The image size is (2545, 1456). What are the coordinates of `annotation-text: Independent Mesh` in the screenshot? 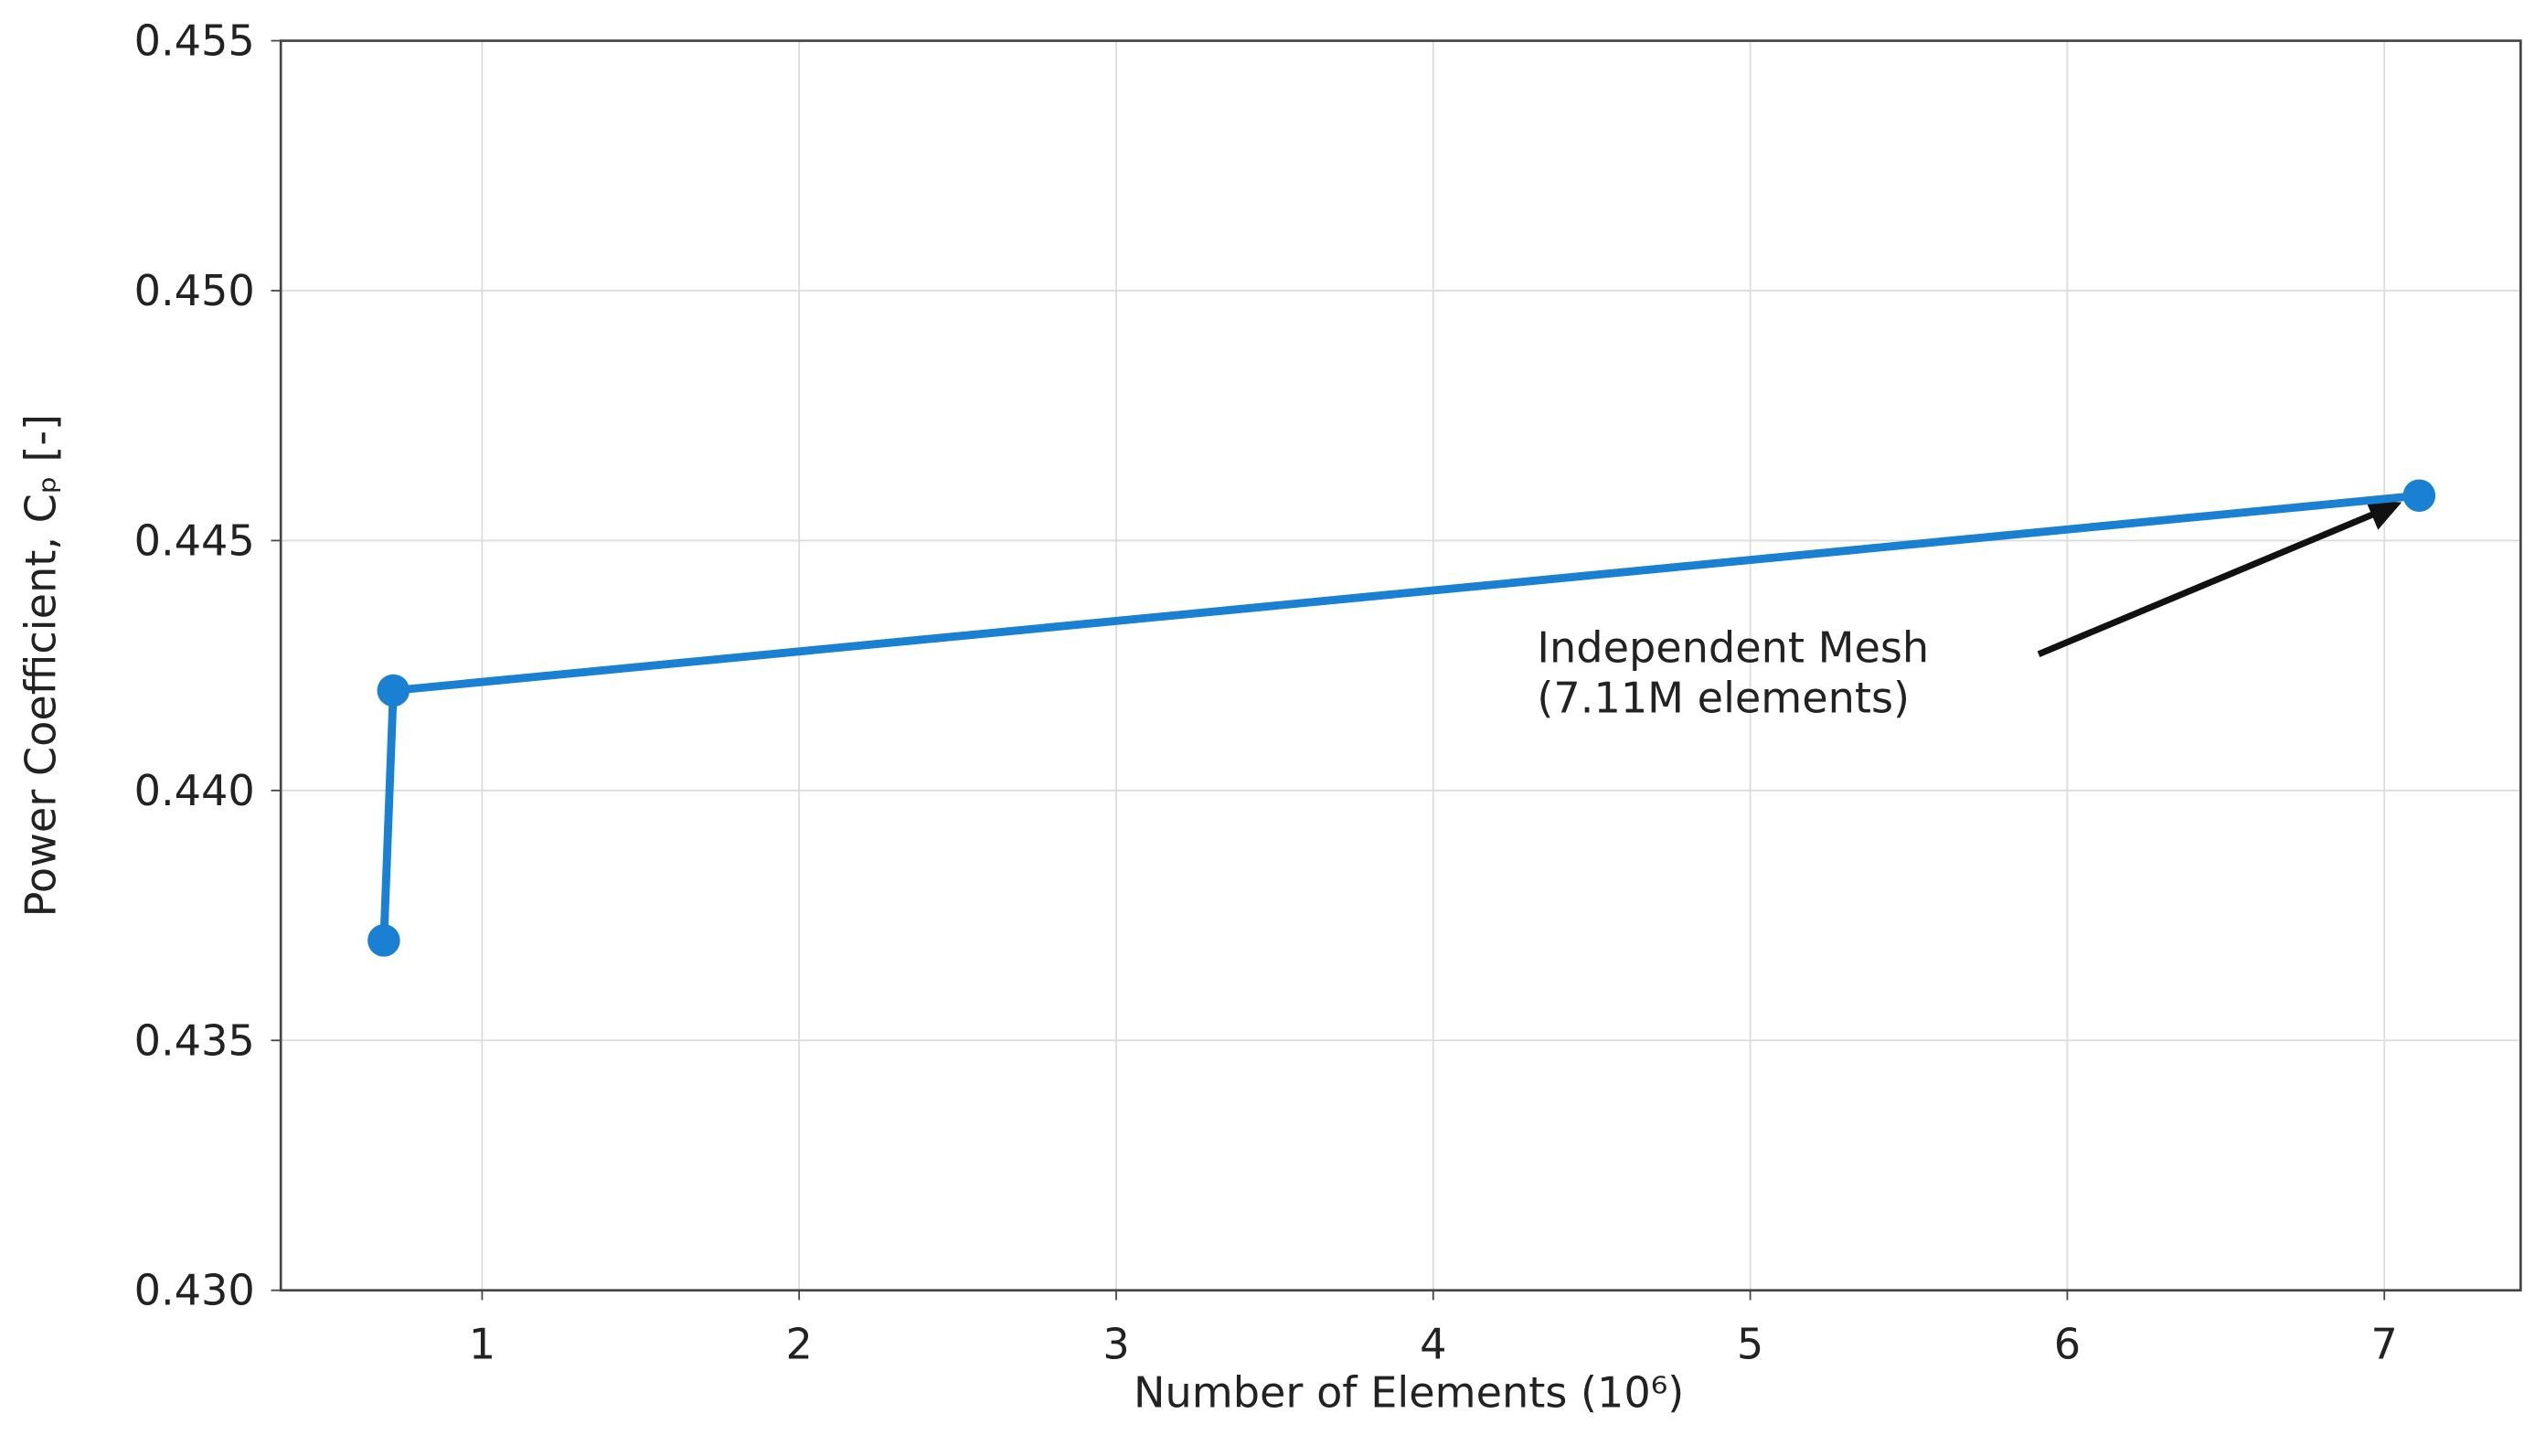 It's located at (1733, 648).